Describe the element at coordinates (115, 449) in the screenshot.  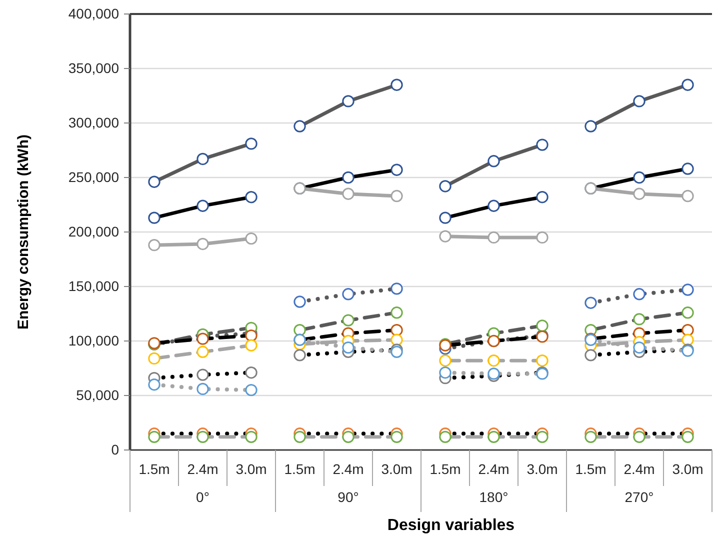
I see `y-tick-label: 0` at that location.